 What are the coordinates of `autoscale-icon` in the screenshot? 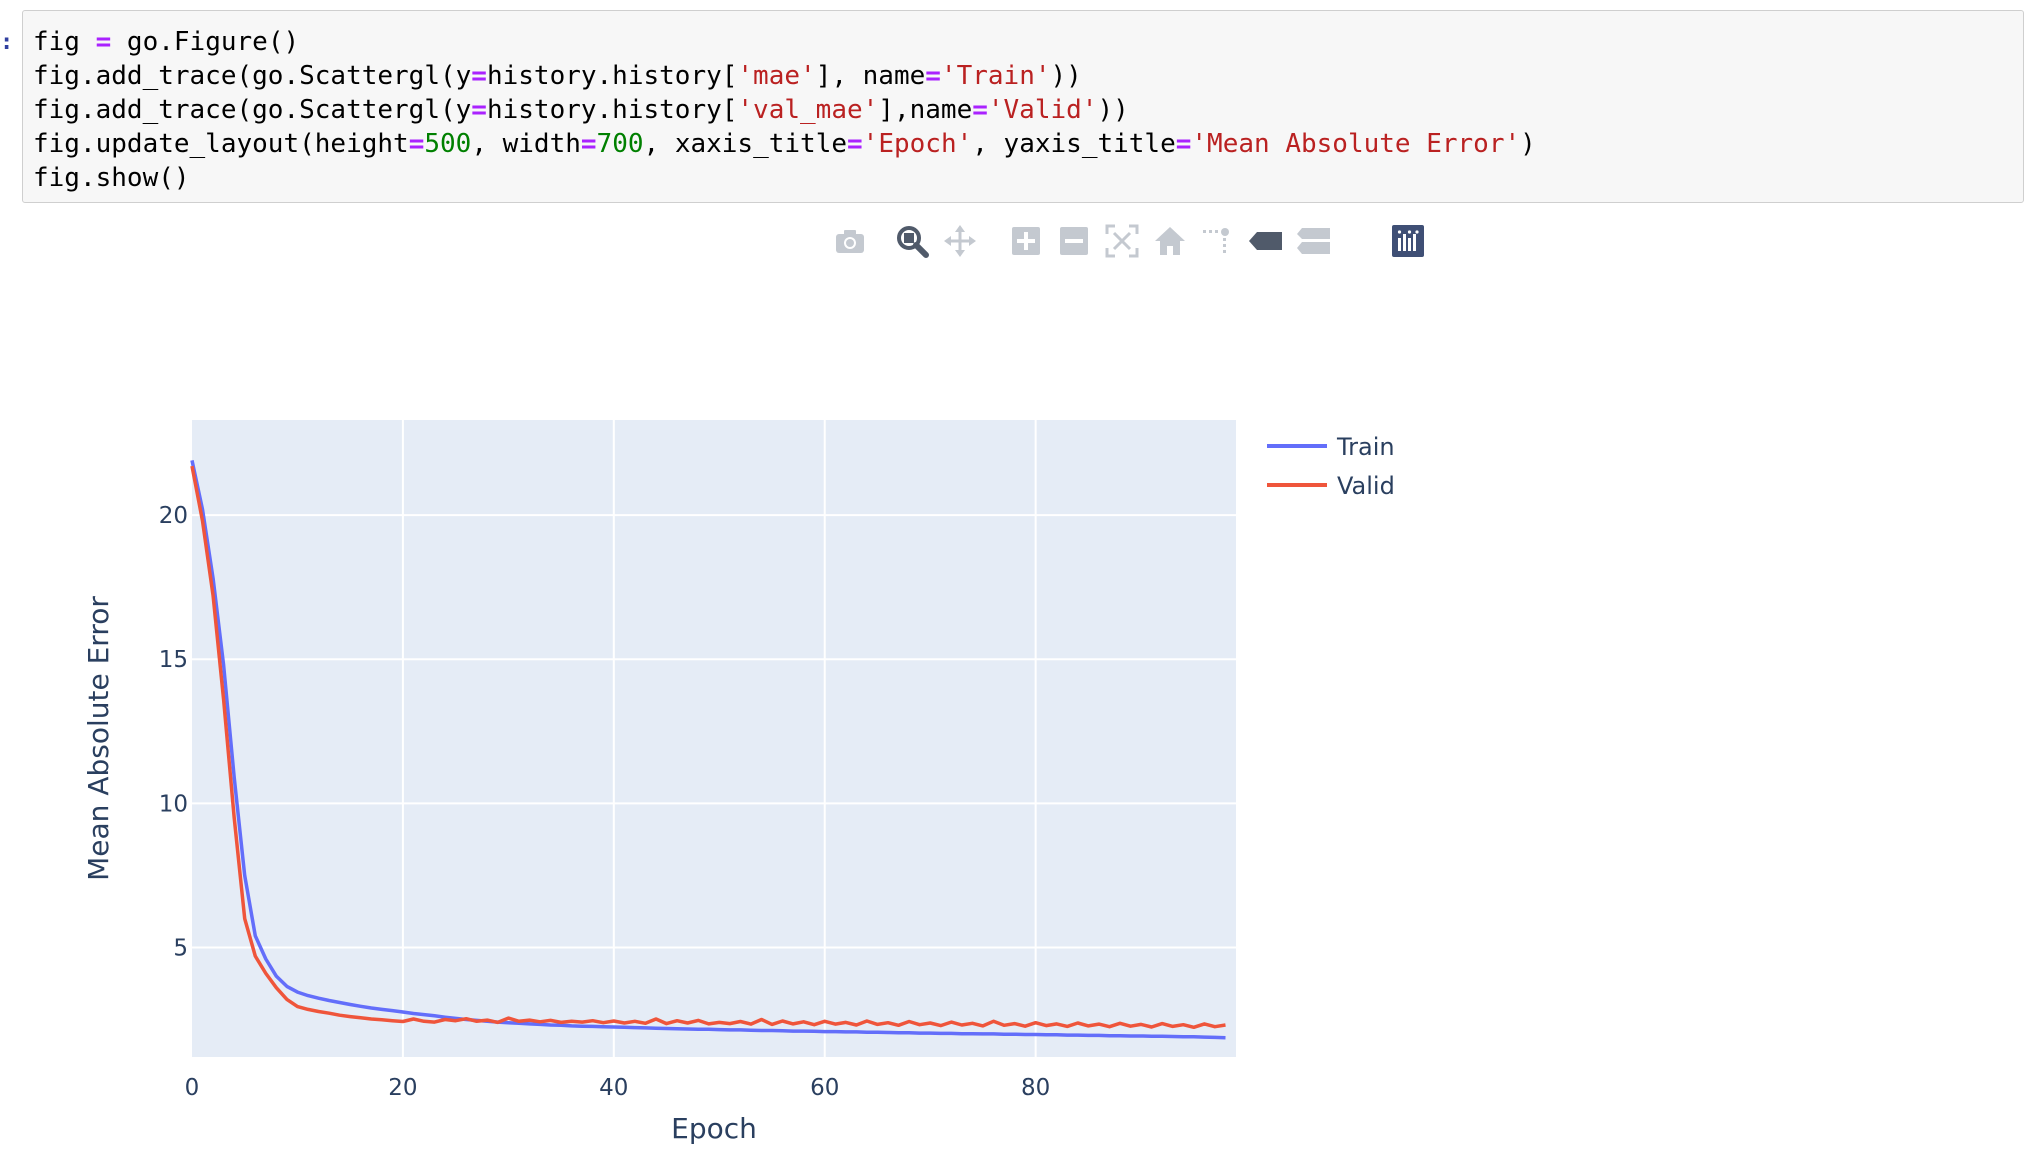 It's located at (1122, 241).